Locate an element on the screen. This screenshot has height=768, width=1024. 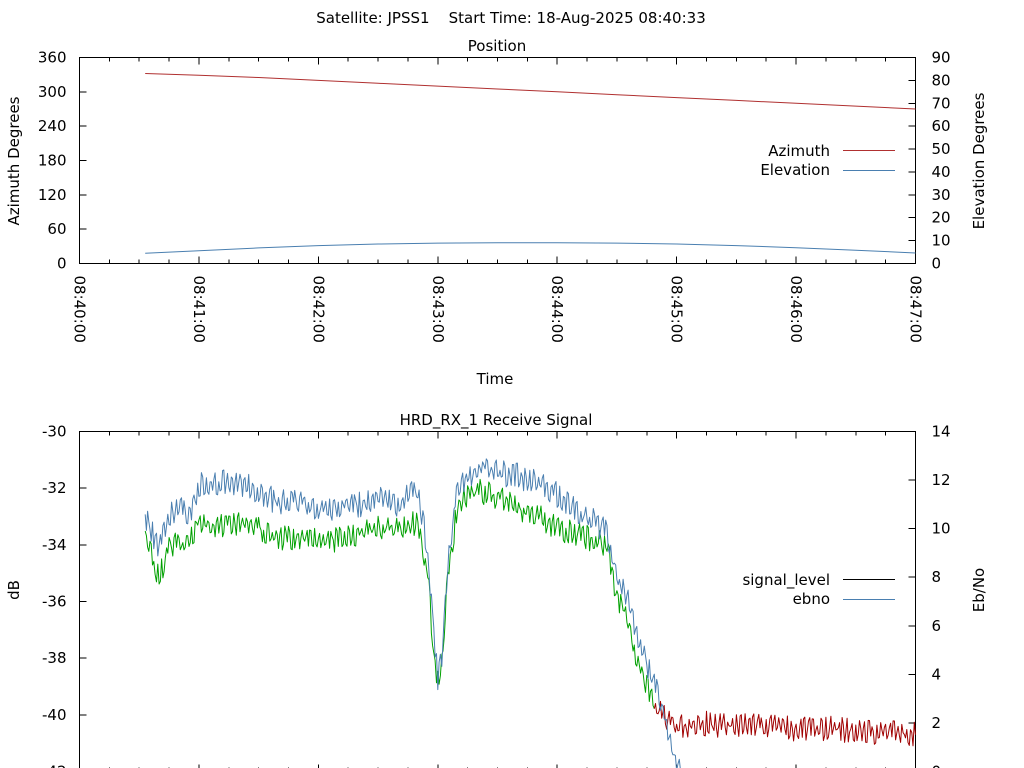
series-line-azimuth is located at coordinates (530, 91).